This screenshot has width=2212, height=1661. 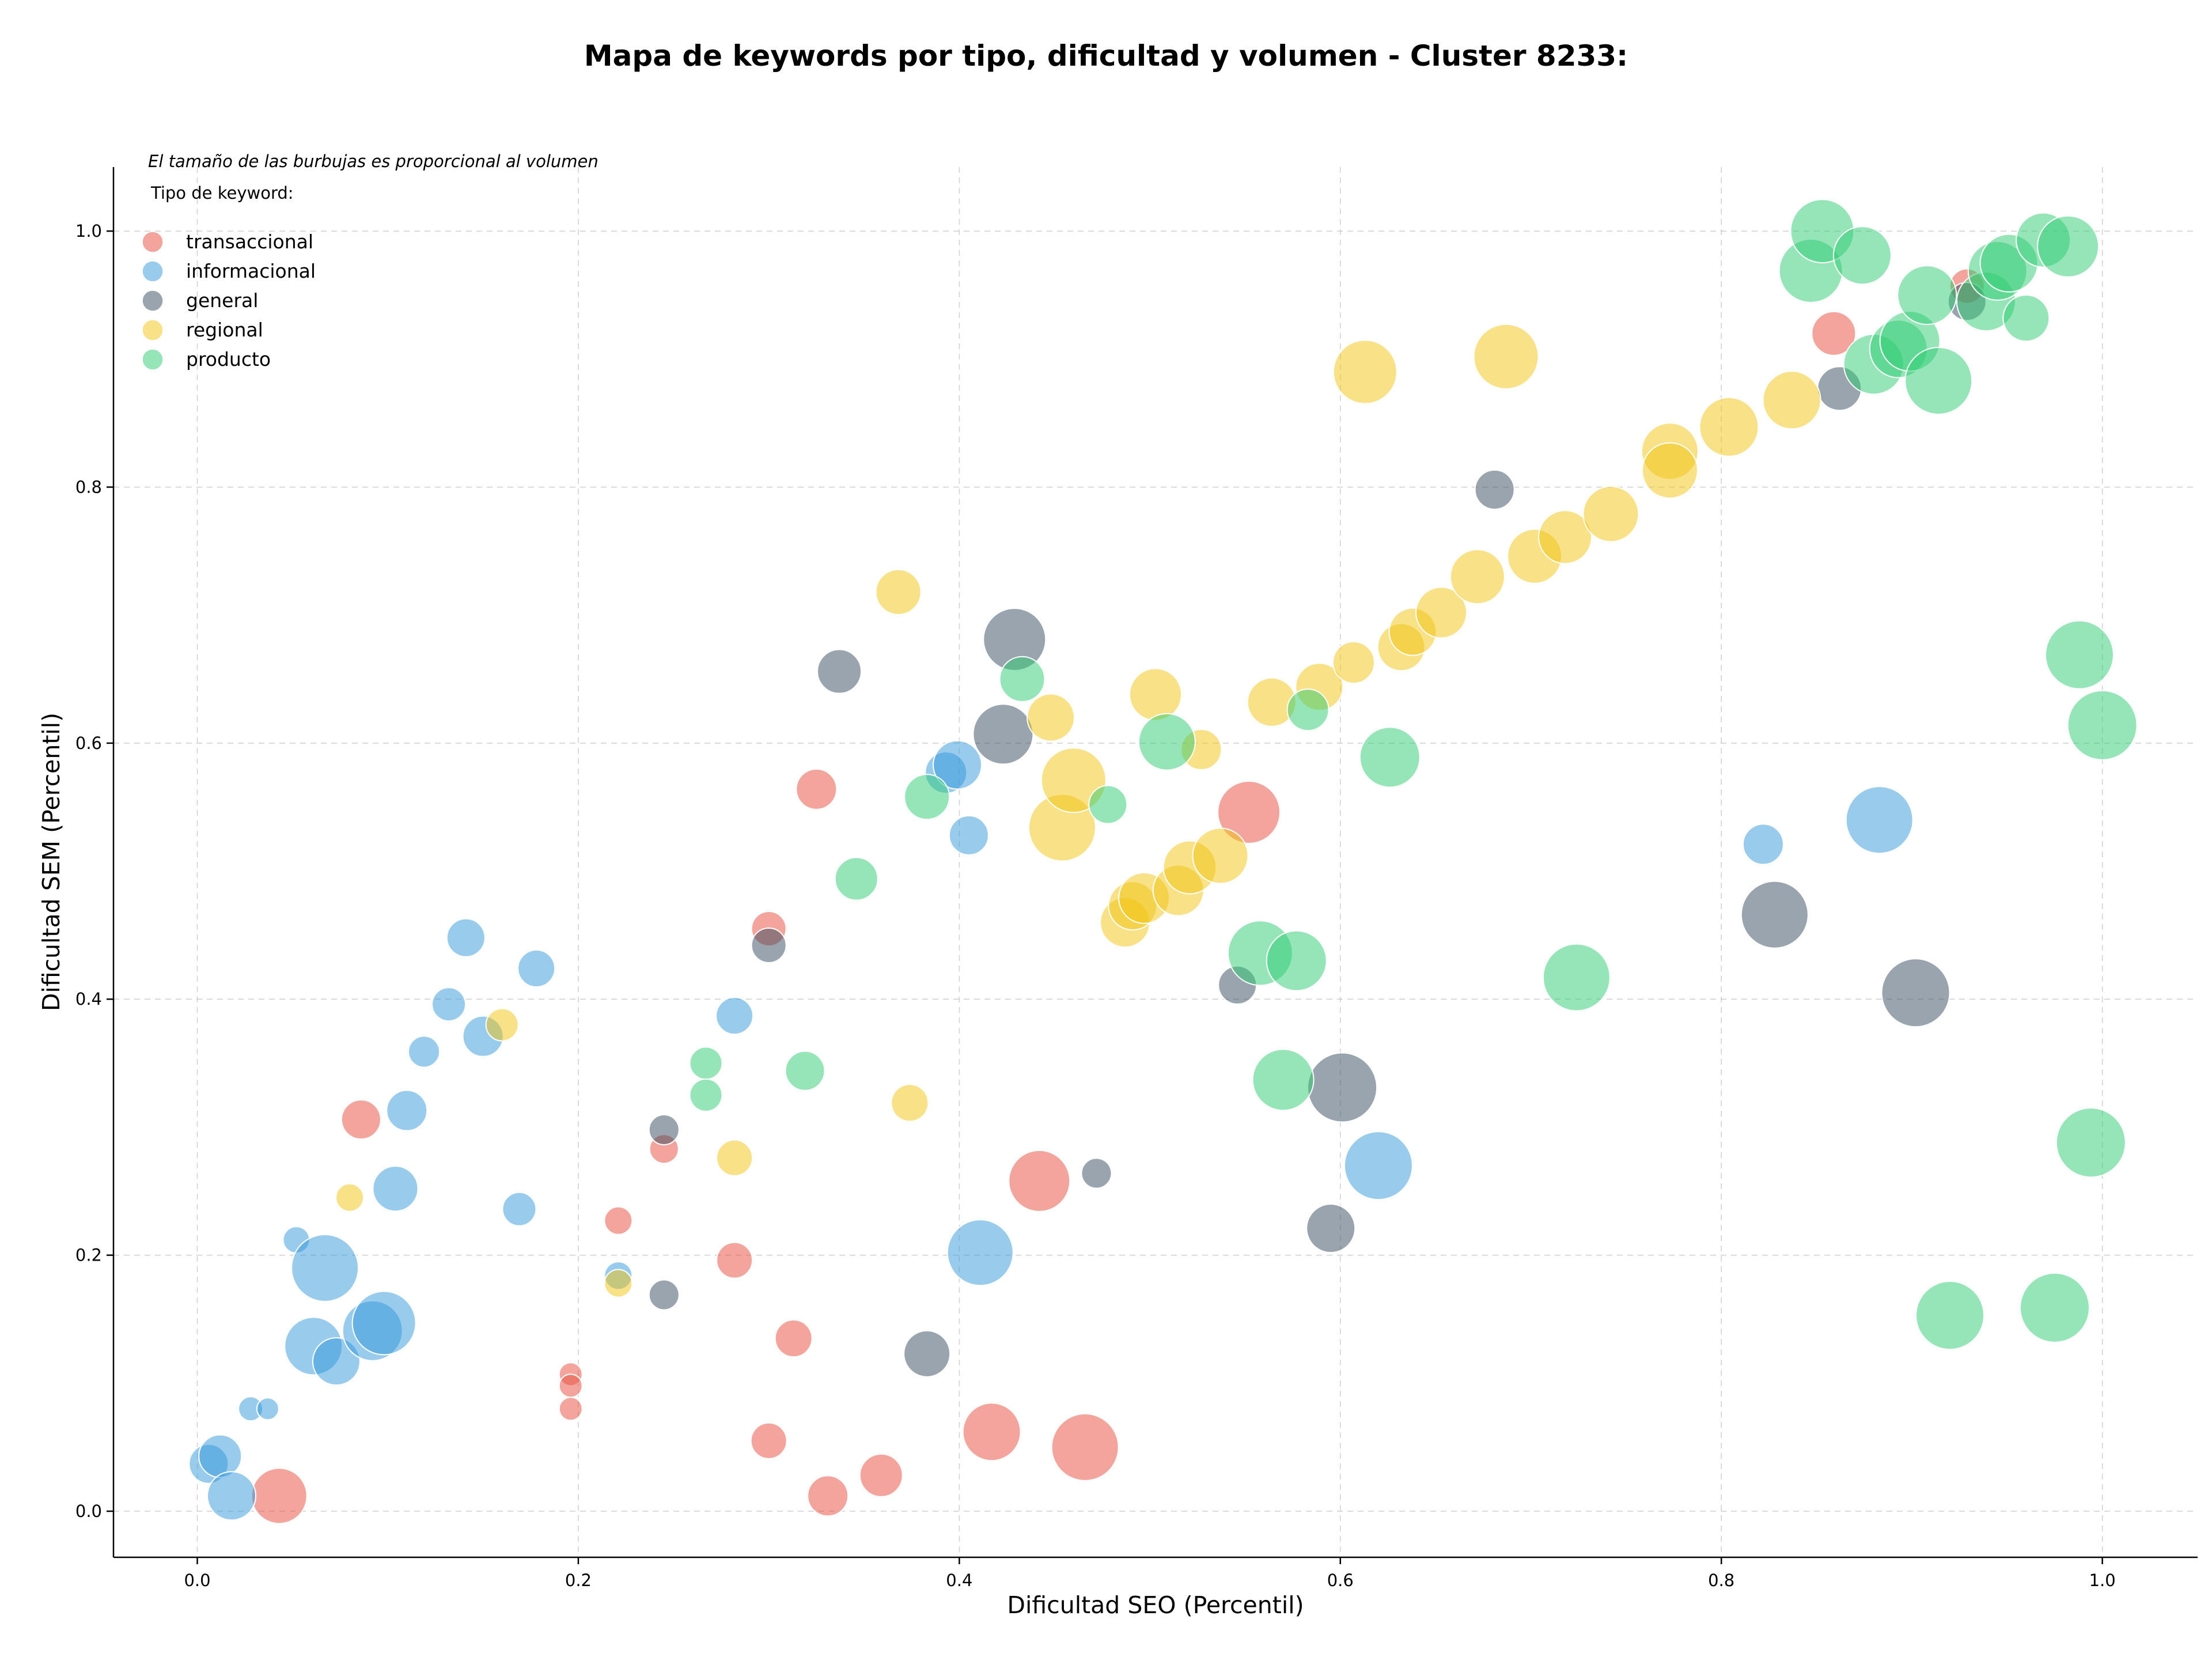 I want to click on y-ticks: 0.0 0.2 0.4 0.6 0.8 1.0, so click(x=94, y=871).